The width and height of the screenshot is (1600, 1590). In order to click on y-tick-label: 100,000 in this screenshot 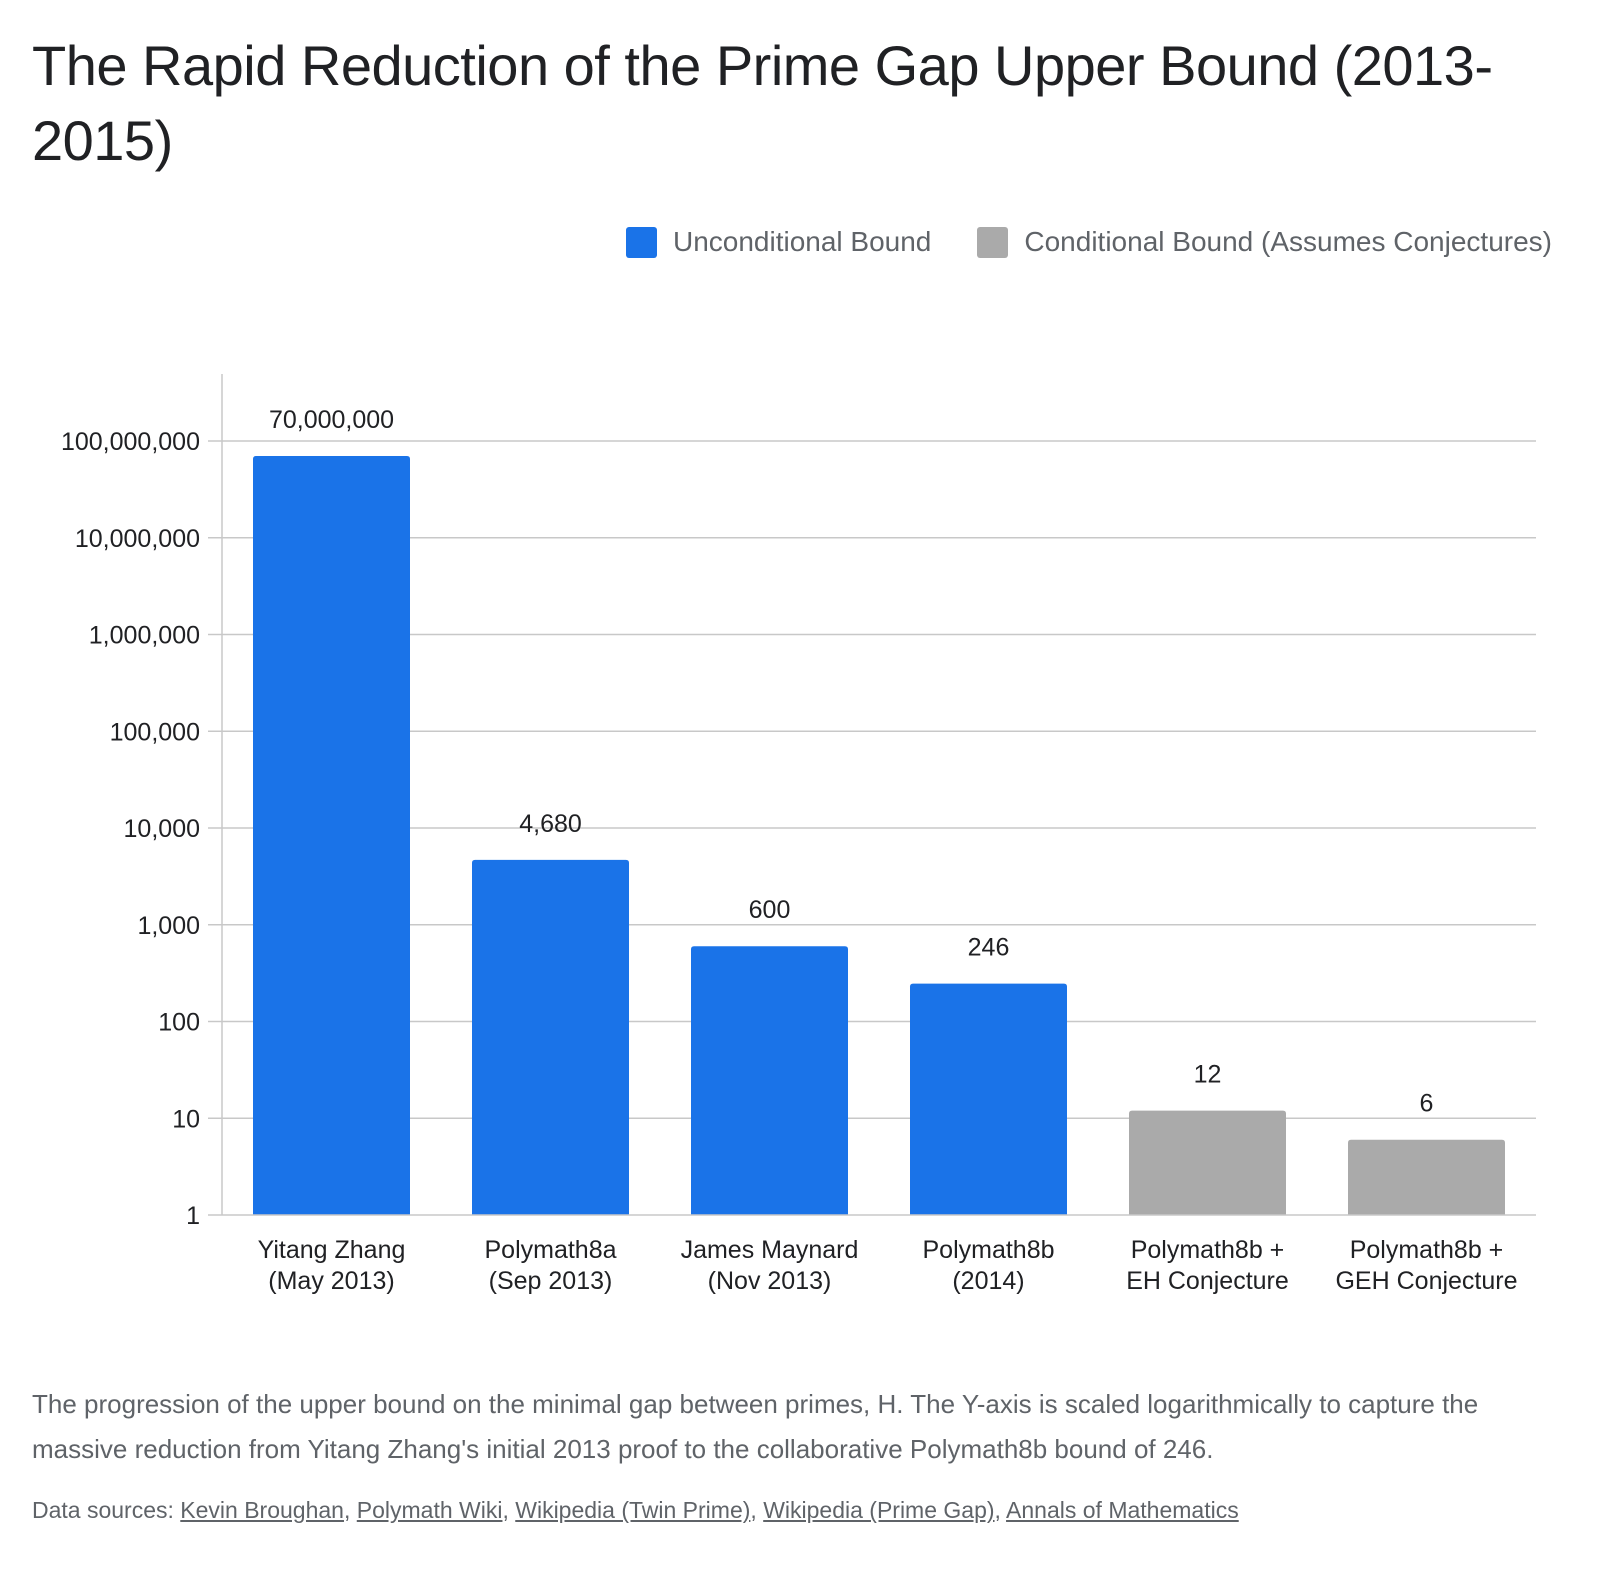, I will do `click(155, 732)`.